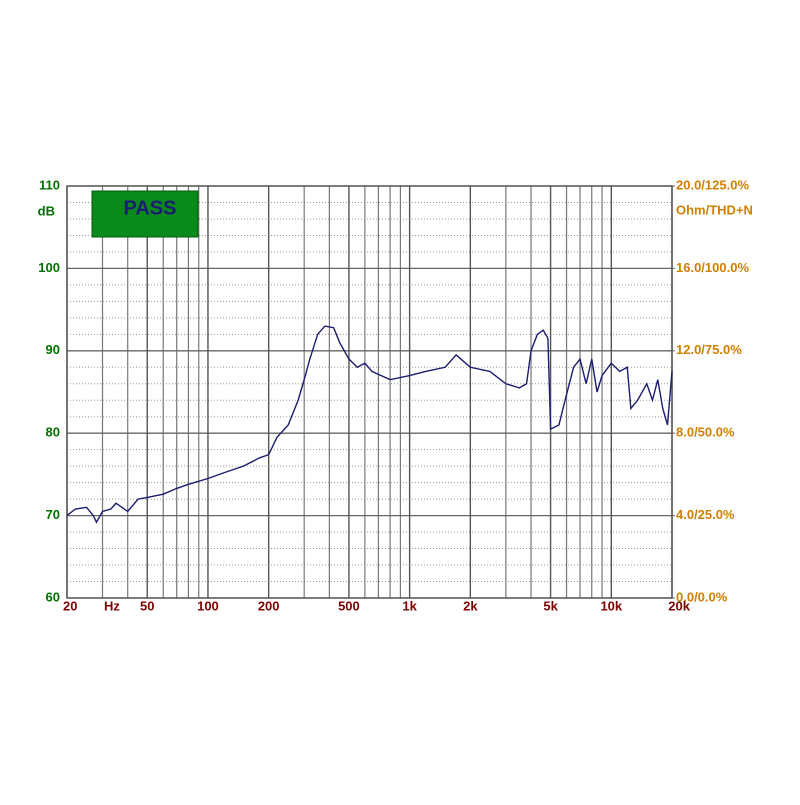  What do you see at coordinates (702, 596) in the screenshot?
I see `y2-tick-label: 0.0/0.0%` at bounding box center [702, 596].